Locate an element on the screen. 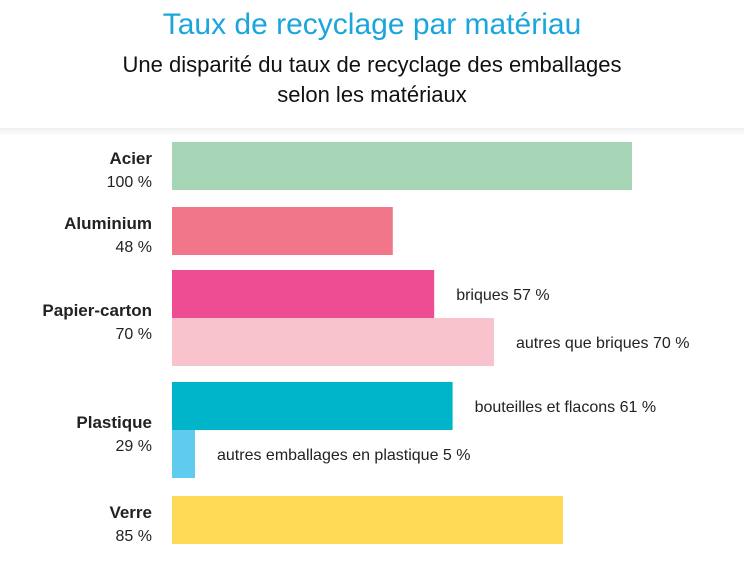 The height and width of the screenshot is (562, 744). category-rate-papier-carton: 70 % is located at coordinates (134, 334).